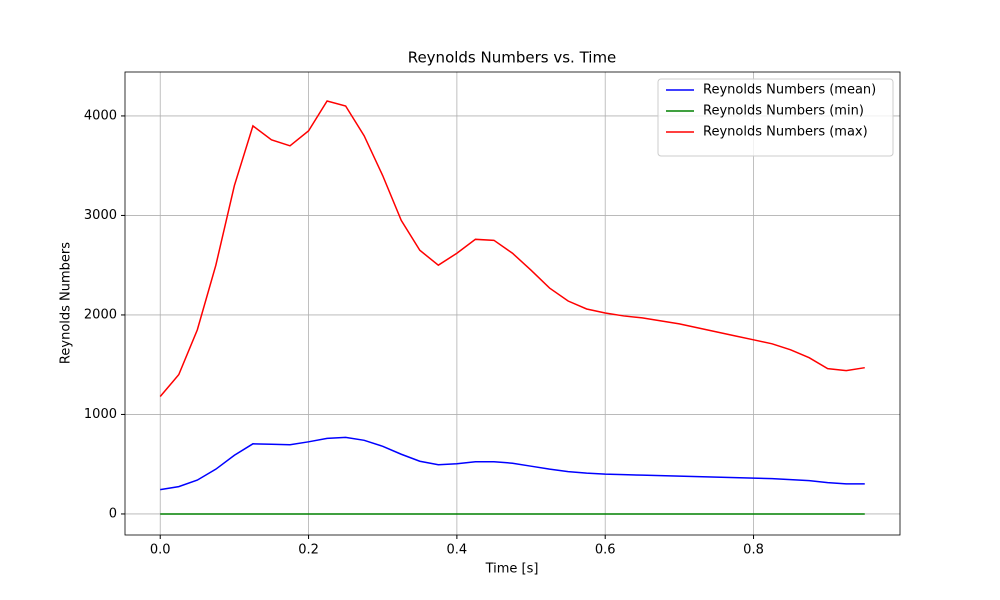  Describe the element at coordinates (457, 550) in the screenshot. I see `x-tick-label: 0.4` at that location.